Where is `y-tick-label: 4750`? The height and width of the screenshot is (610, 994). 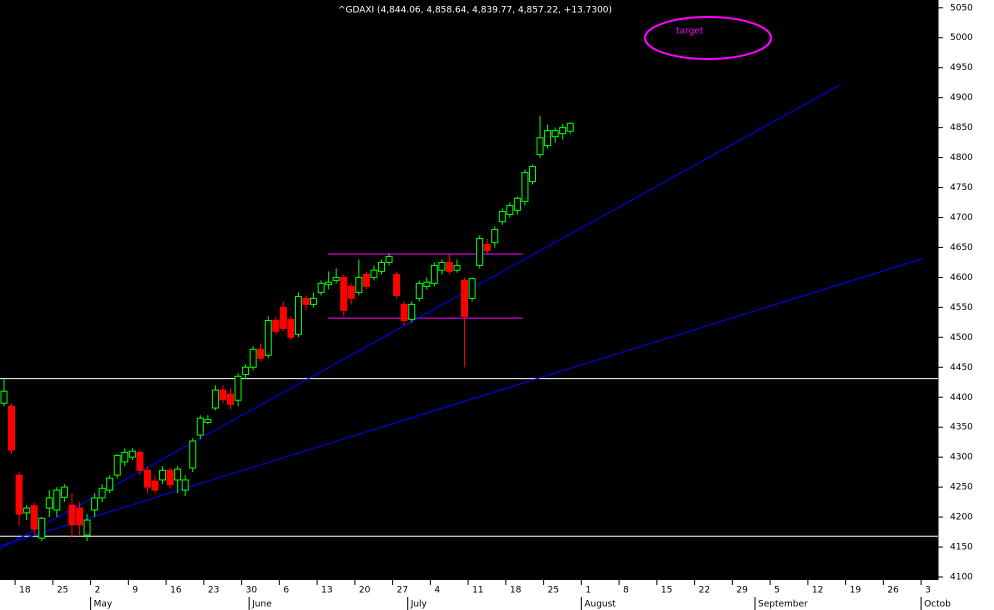
y-tick-label: 4750 is located at coordinates (961, 188).